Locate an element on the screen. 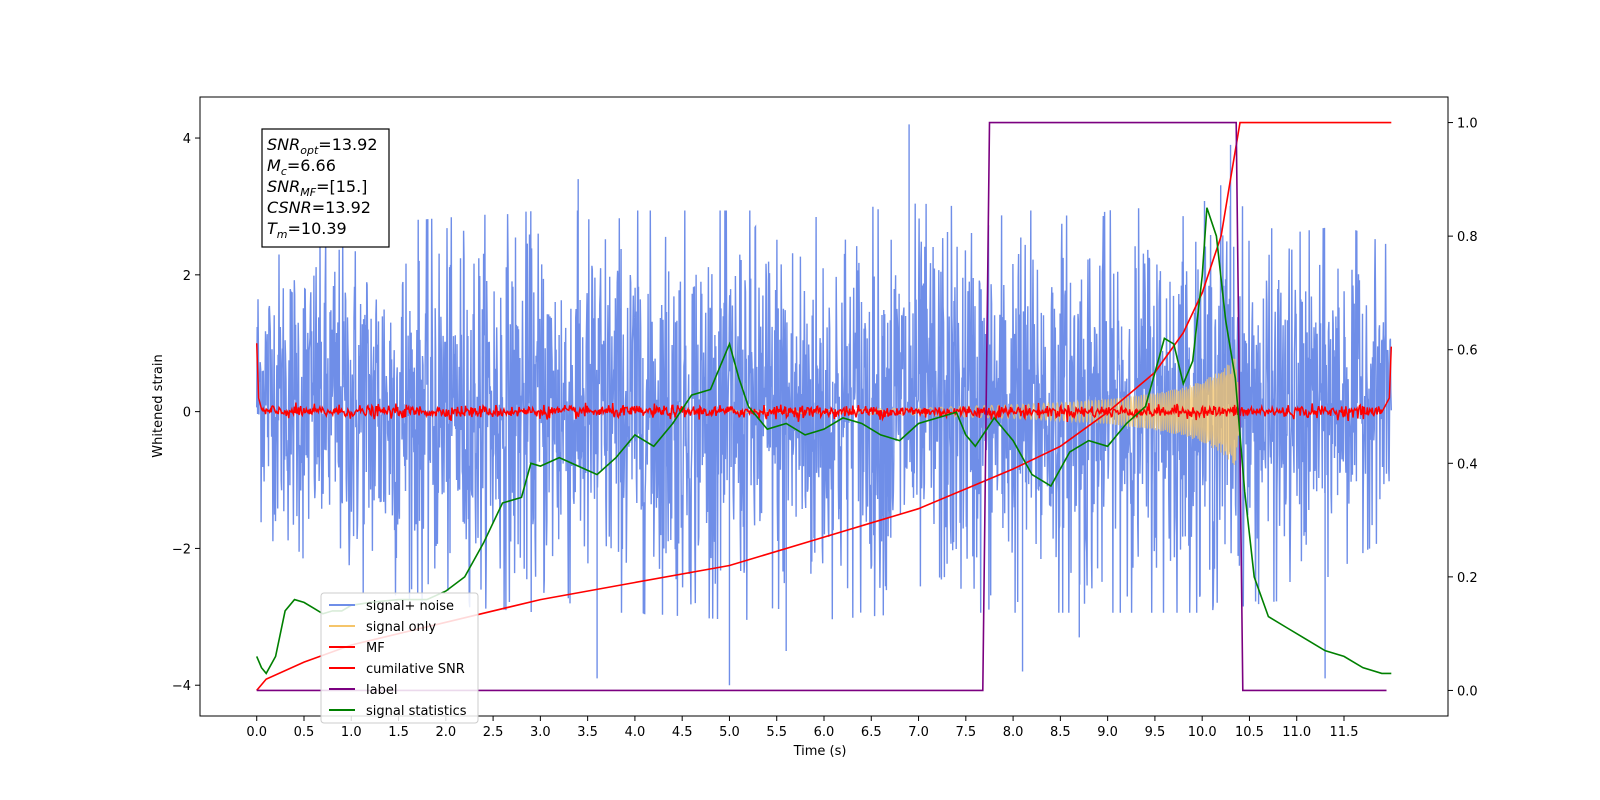 Image resolution: width=1600 pixels, height=800 pixels. x-tick-label: 4.5 is located at coordinates (682, 732).